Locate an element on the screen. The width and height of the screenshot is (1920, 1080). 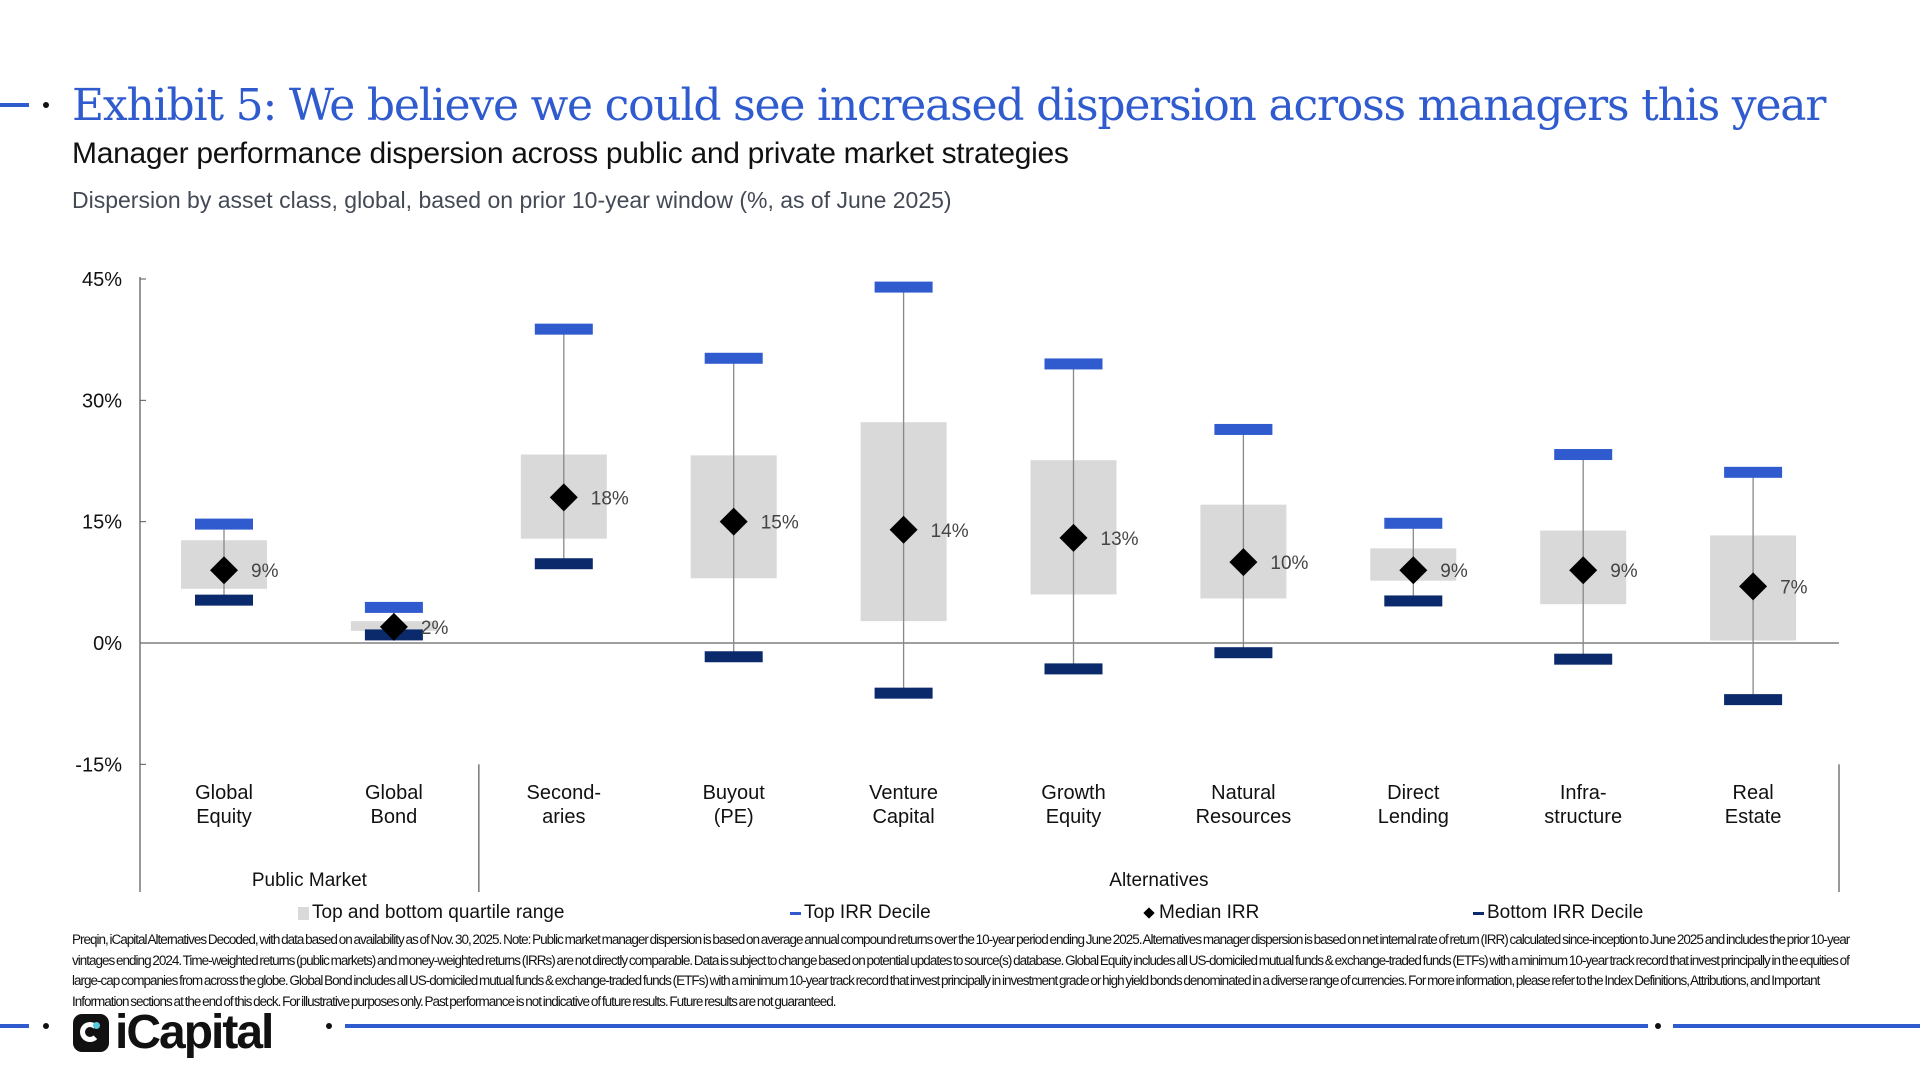
legend-swatch-quartile is located at coordinates (303, 913).